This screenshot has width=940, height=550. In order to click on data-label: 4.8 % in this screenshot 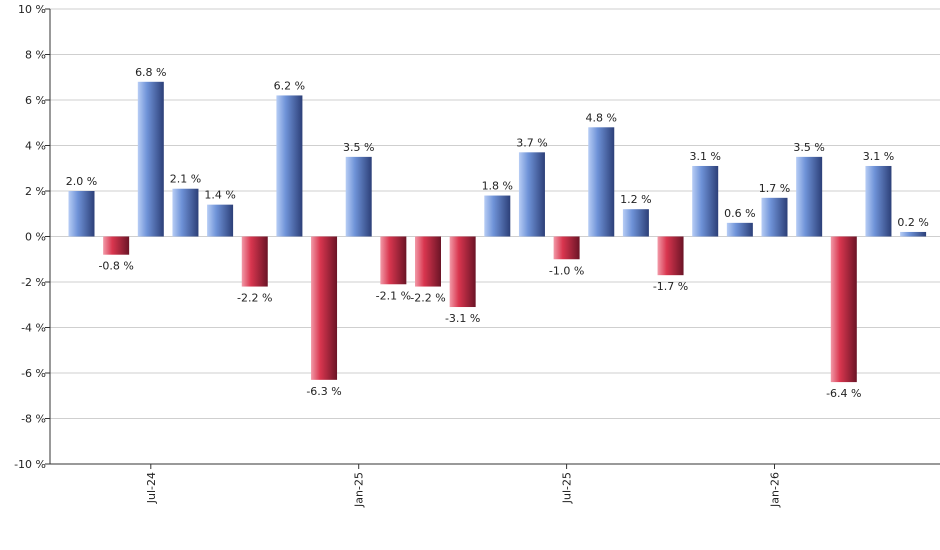, I will do `click(601, 117)`.